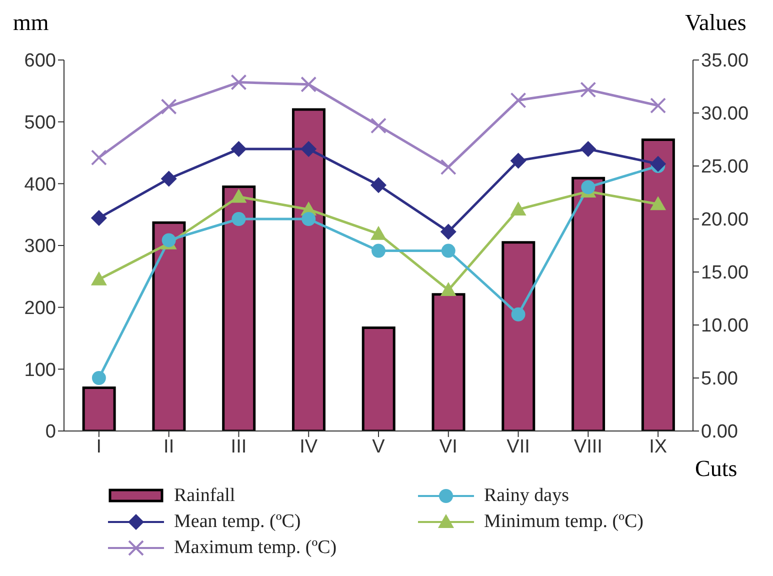  I want to click on x-tick-label: VII, so click(518, 447).